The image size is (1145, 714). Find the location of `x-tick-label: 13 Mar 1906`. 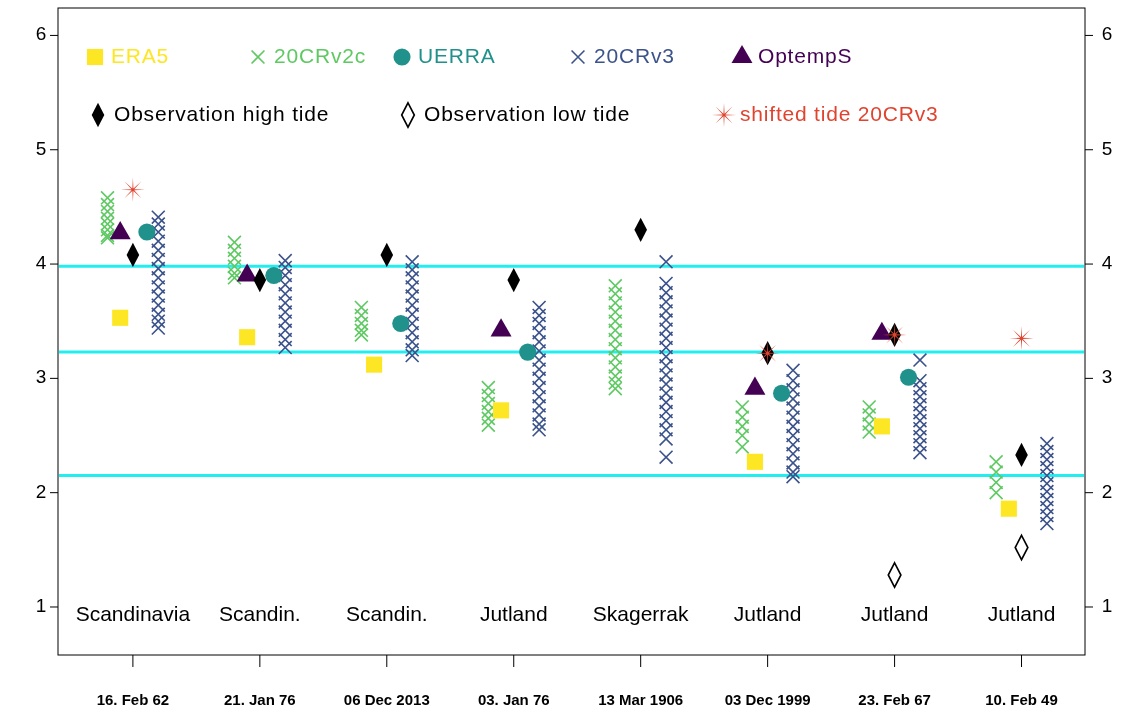

x-tick-label: 13 Mar 1906 is located at coordinates (641, 699).